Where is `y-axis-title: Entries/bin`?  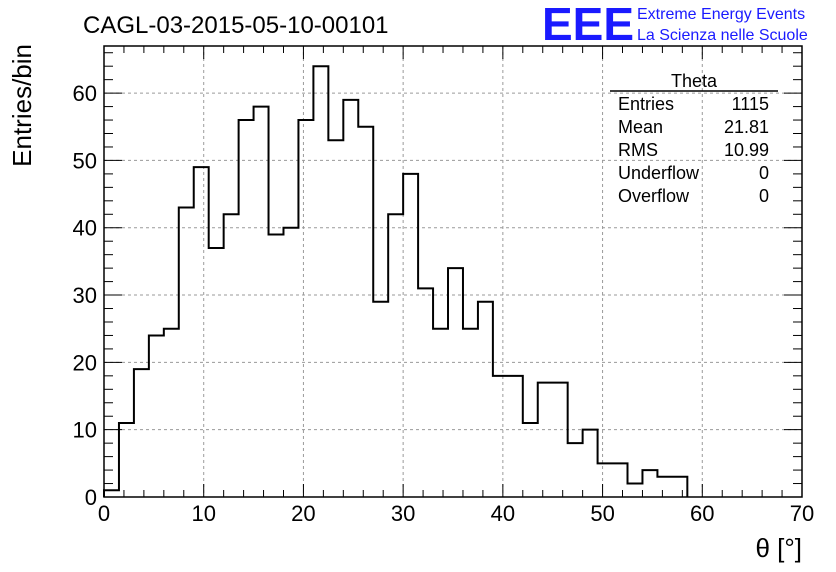
y-axis-title: Entries/bin is located at coordinates (22, 105).